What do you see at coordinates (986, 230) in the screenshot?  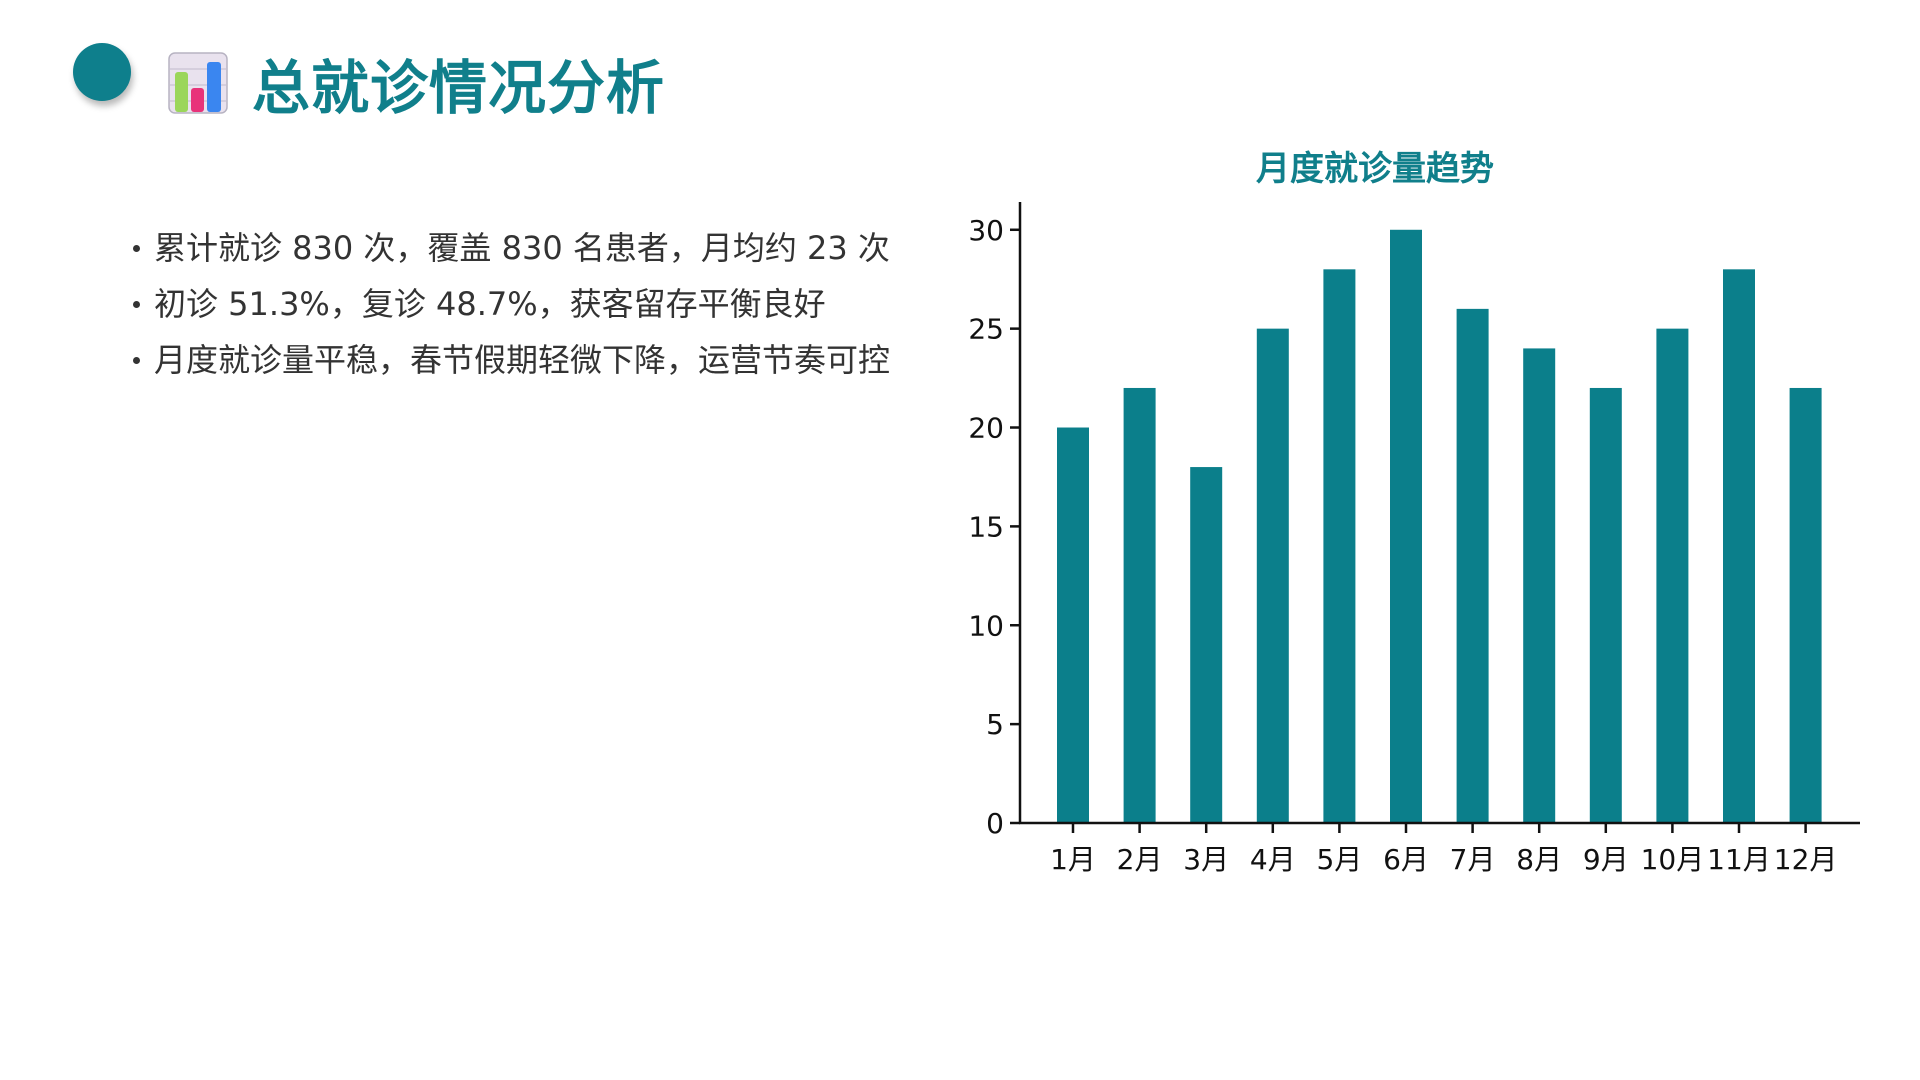 I see `y-tick-label: 30` at bounding box center [986, 230].